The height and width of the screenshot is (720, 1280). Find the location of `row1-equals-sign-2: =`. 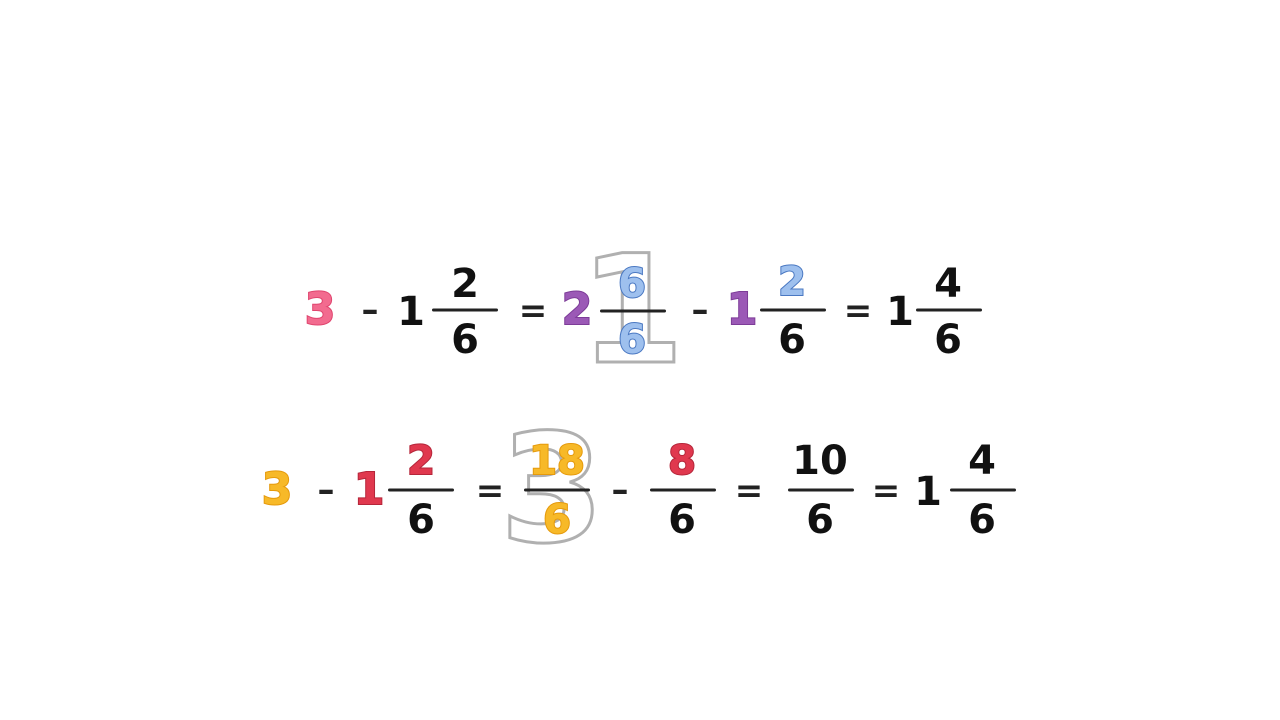

row1-equals-sign-2: = is located at coordinates (858, 311).